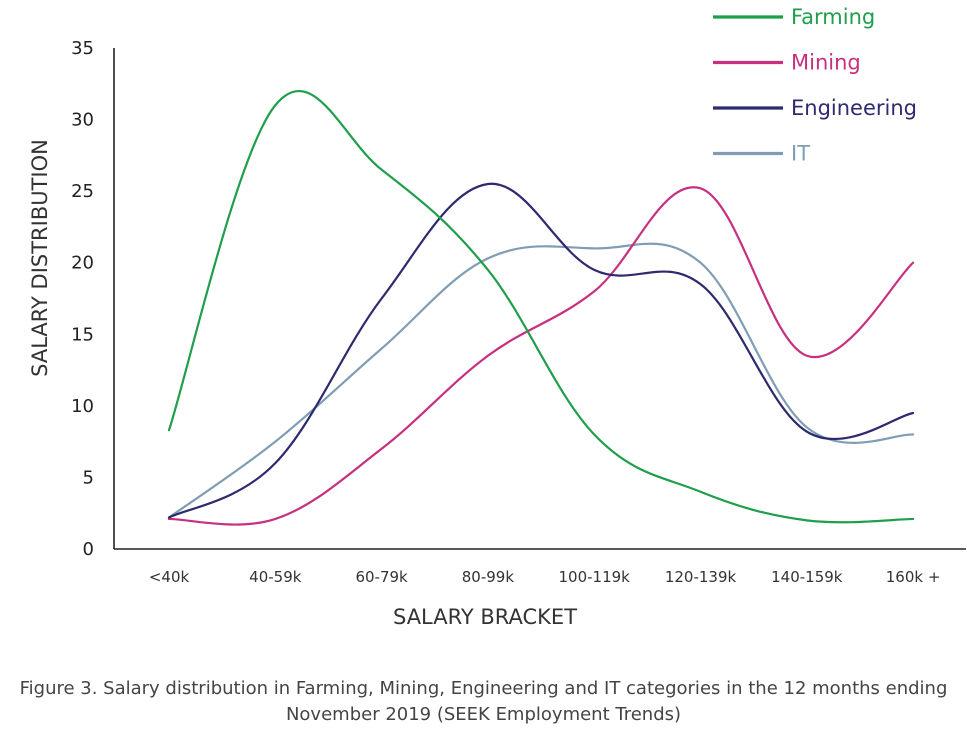  Describe the element at coordinates (82, 191) in the screenshot. I see `y-tick-label: 25` at that location.